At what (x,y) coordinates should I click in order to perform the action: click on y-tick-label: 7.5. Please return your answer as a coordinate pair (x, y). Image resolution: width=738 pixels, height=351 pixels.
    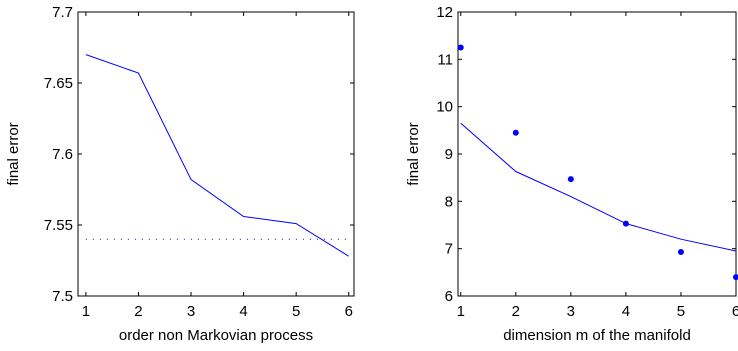
    Looking at the image, I should click on (62, 296).